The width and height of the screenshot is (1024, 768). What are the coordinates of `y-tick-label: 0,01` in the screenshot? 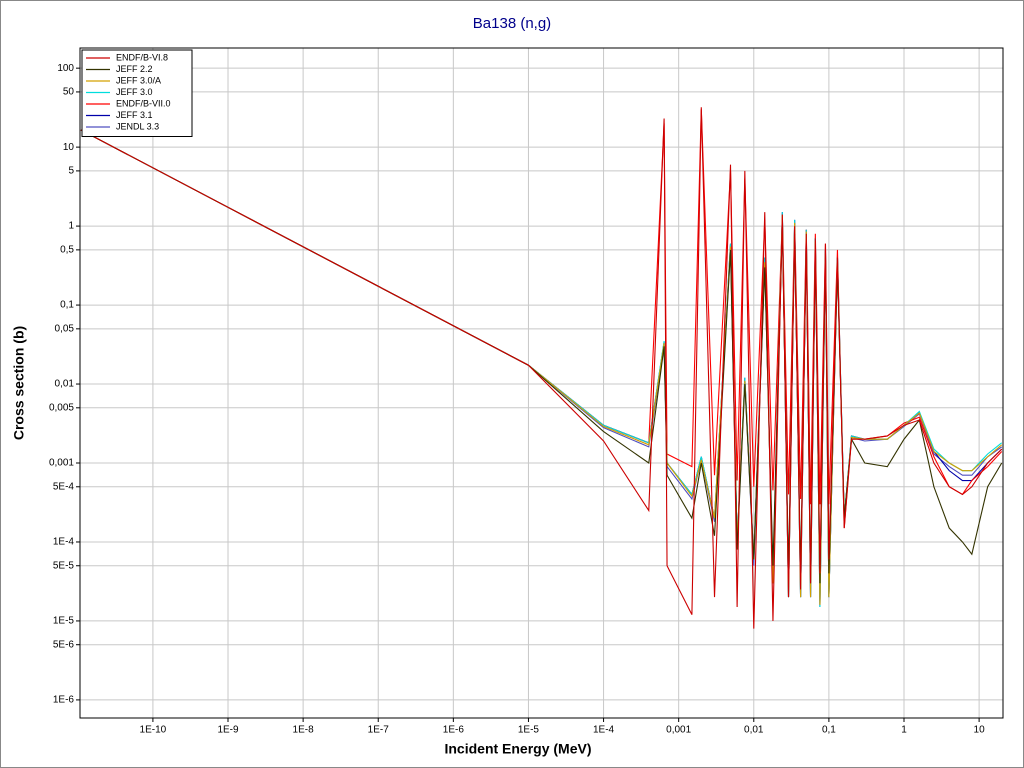 It's located at (65, 384).